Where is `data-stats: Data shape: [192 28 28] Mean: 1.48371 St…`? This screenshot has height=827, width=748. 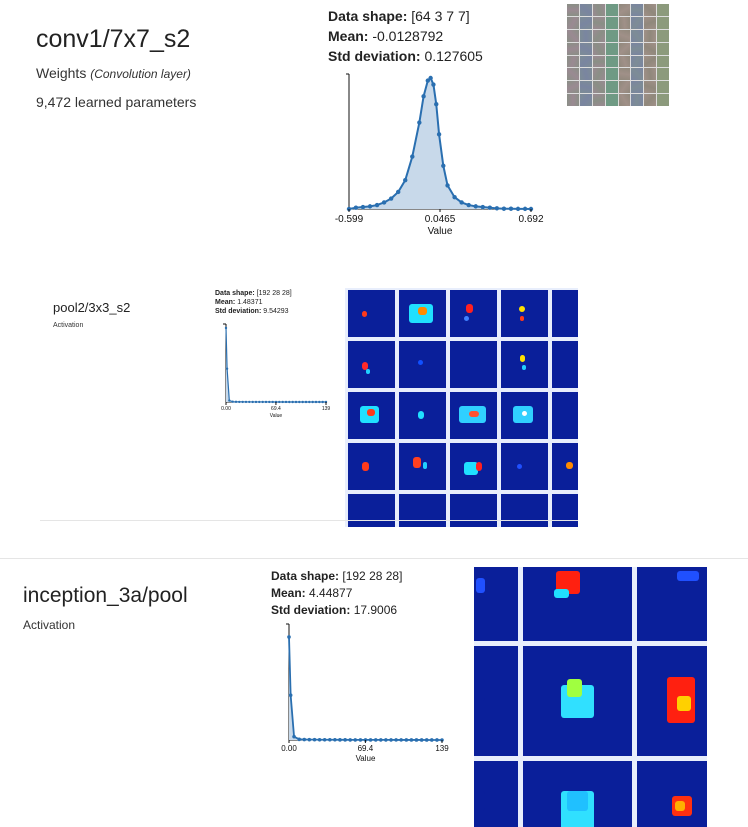 data-stats: Data shape: [192 28 28] Mean: 1.48371 St… is located at coordinates (253, 302).